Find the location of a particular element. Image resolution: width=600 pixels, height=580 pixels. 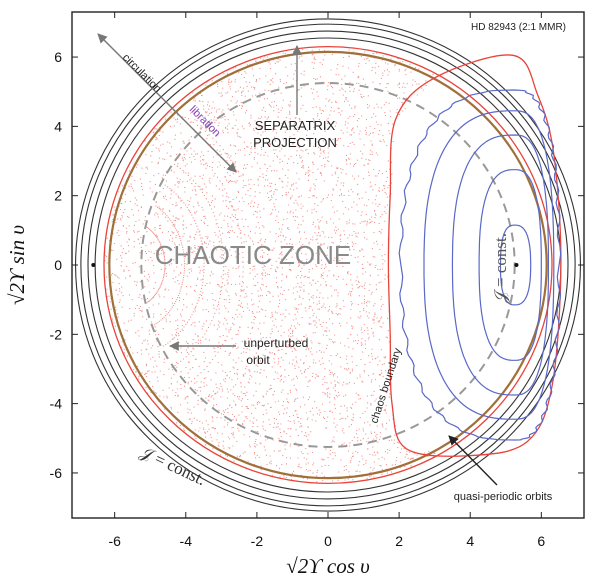

x-tick-label: -2 is located at coordinates (257, 541).